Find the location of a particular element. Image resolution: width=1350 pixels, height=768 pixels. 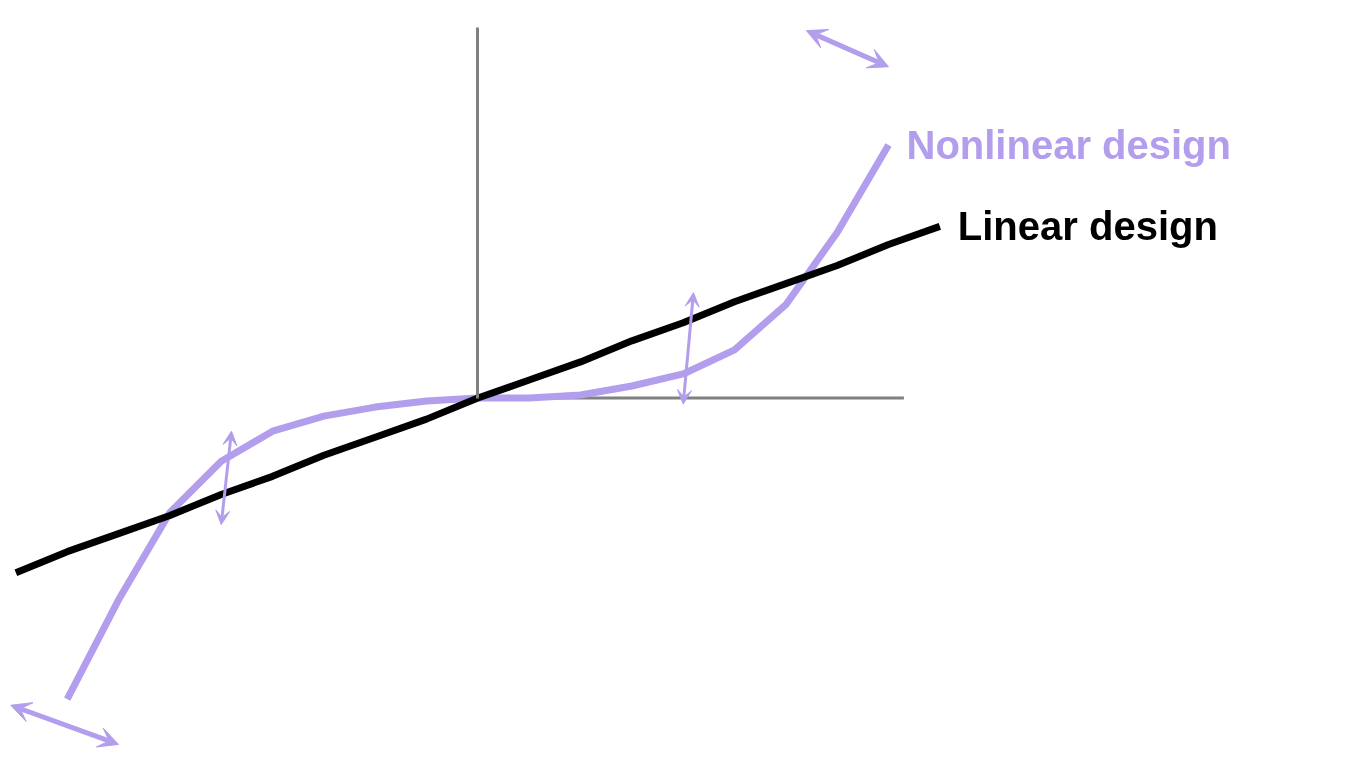

series-label: Nonlinear design is located at coordinates (1068, 145).